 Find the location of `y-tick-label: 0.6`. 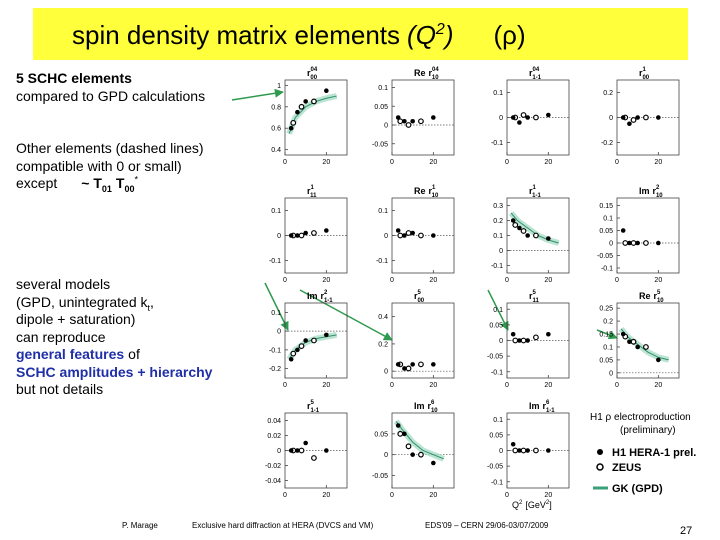

y-tick-label: 0.6 is located at coordinates (276, 129).